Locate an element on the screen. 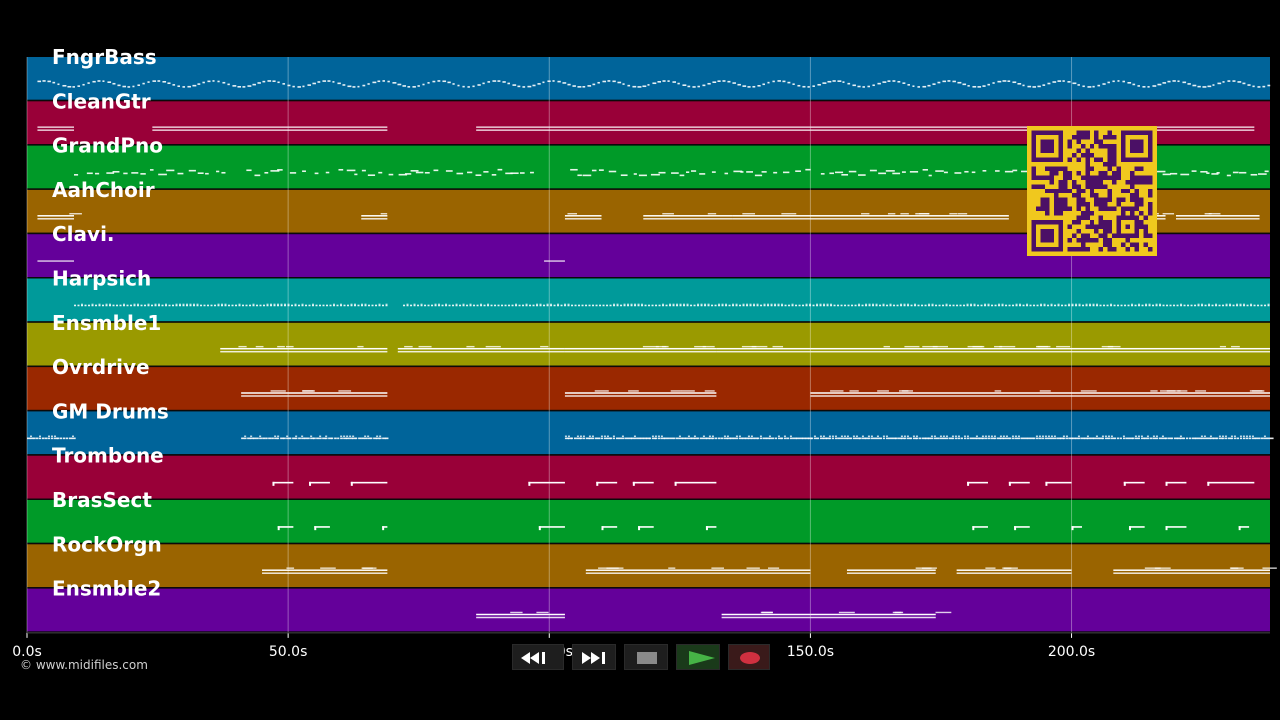 The height and width of the screenshot is (720, 1280). track-label: Ovrdrive is located at coordinates (101, 367).